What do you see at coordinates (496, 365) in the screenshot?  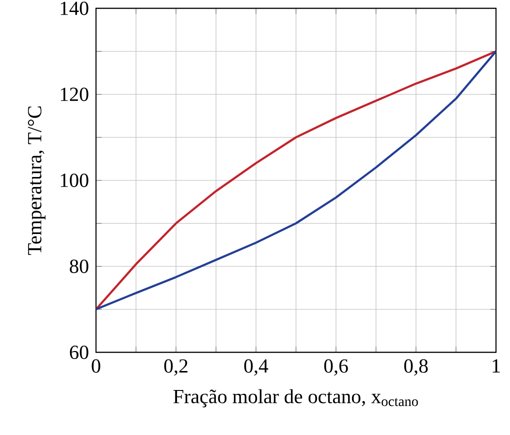 I see `x-tick-label: 1` at bounding box center [496, 365].